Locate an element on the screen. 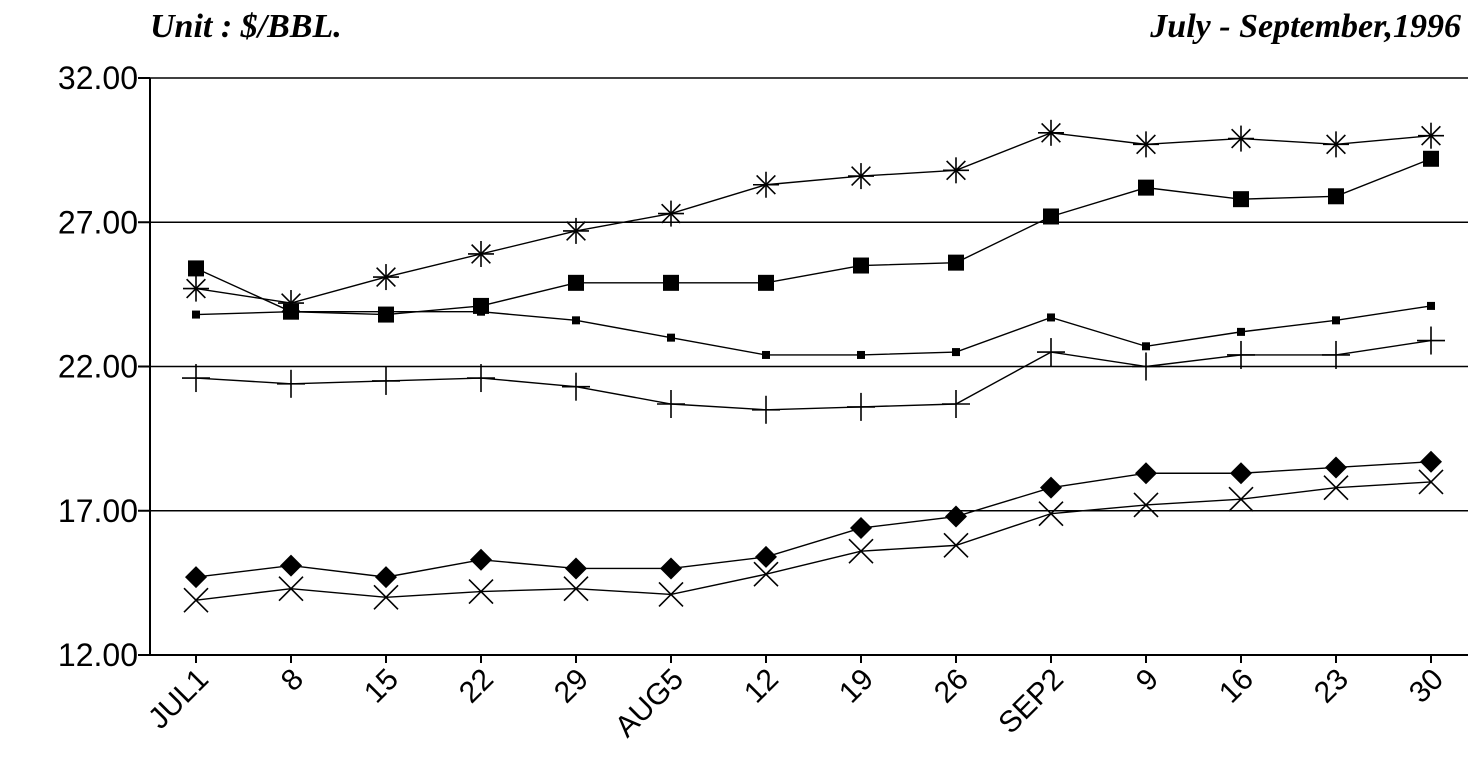  y-tick-label: 12.00 is located at coordinates (98, 655).